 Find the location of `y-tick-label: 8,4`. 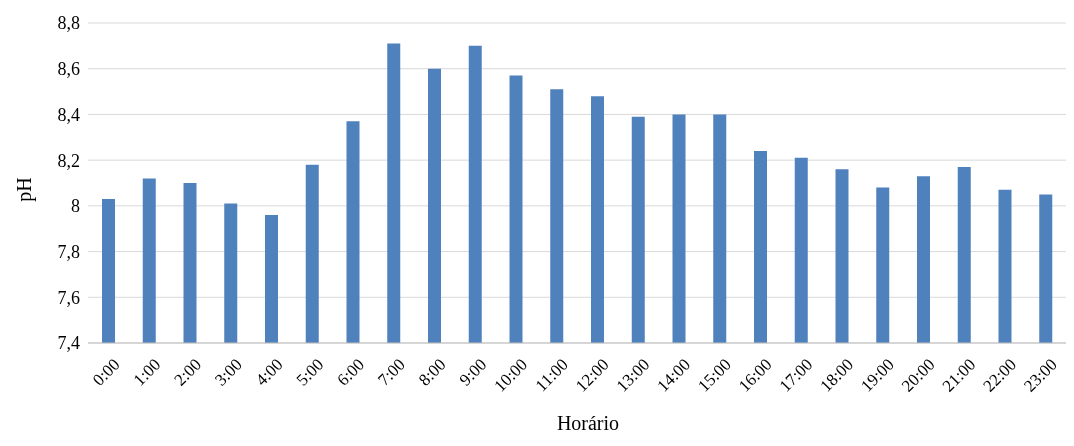

y-tick-label: 8,4 is located at coordinates (68, 114).